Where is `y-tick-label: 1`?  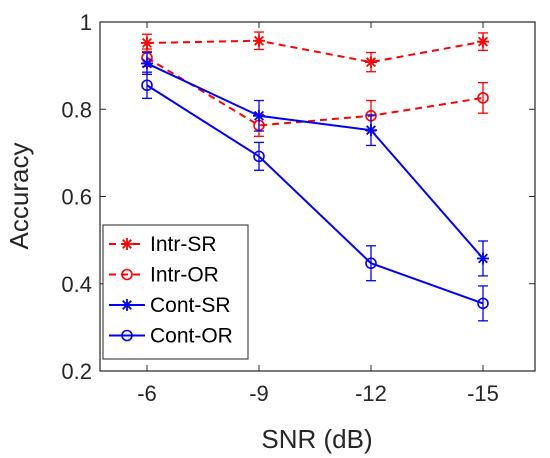
y-tick-label: 1 is located at coordinates (86, 22).